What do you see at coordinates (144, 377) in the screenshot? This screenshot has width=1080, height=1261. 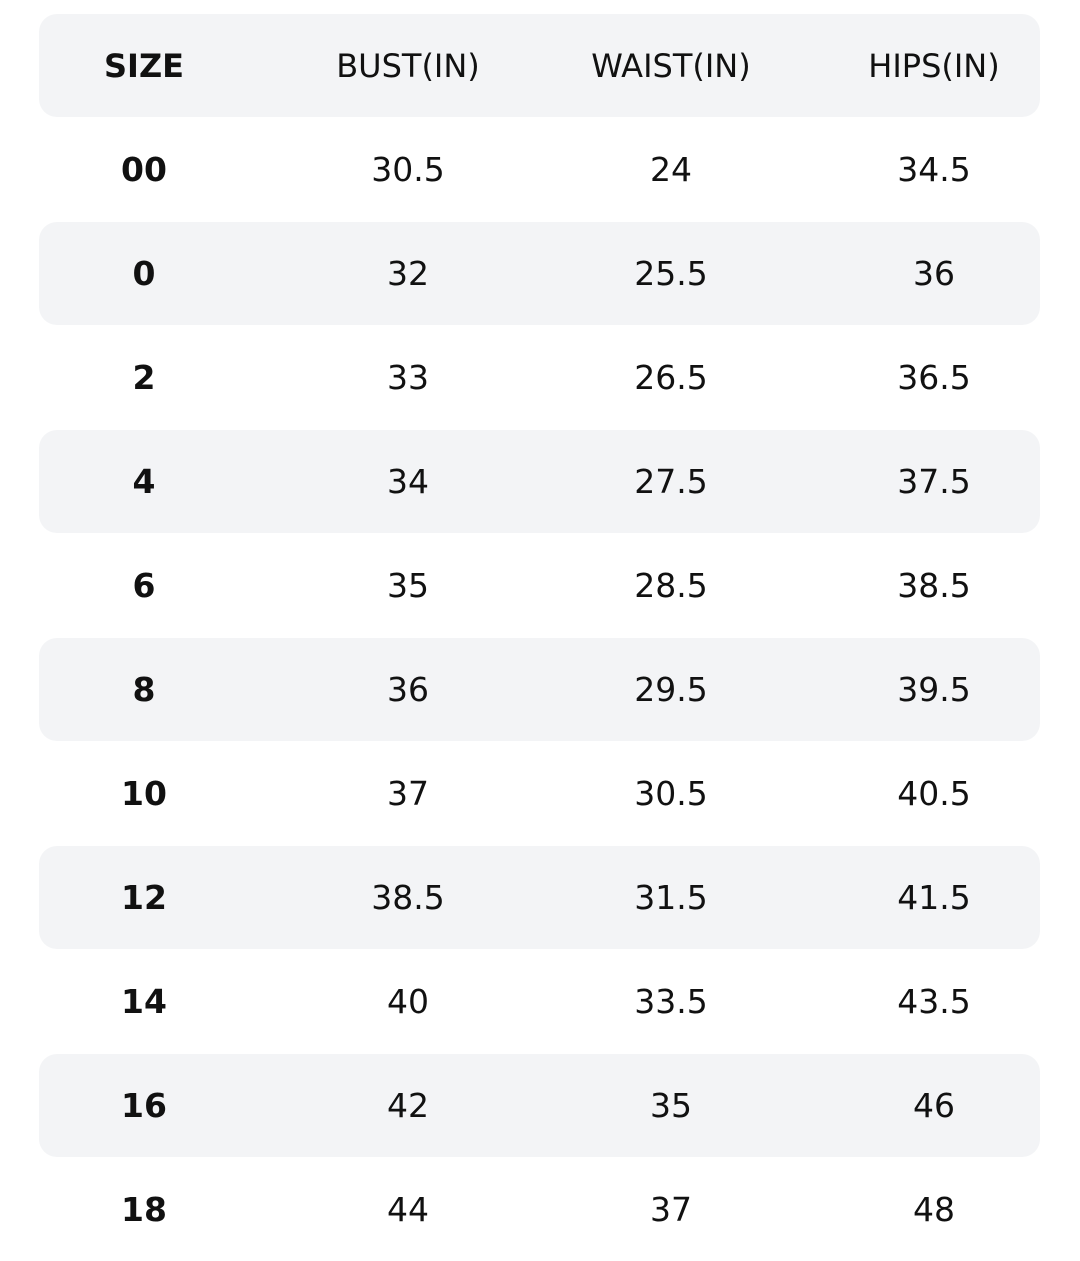 I see `size-cell: 2` at bounding box center [144, 377].